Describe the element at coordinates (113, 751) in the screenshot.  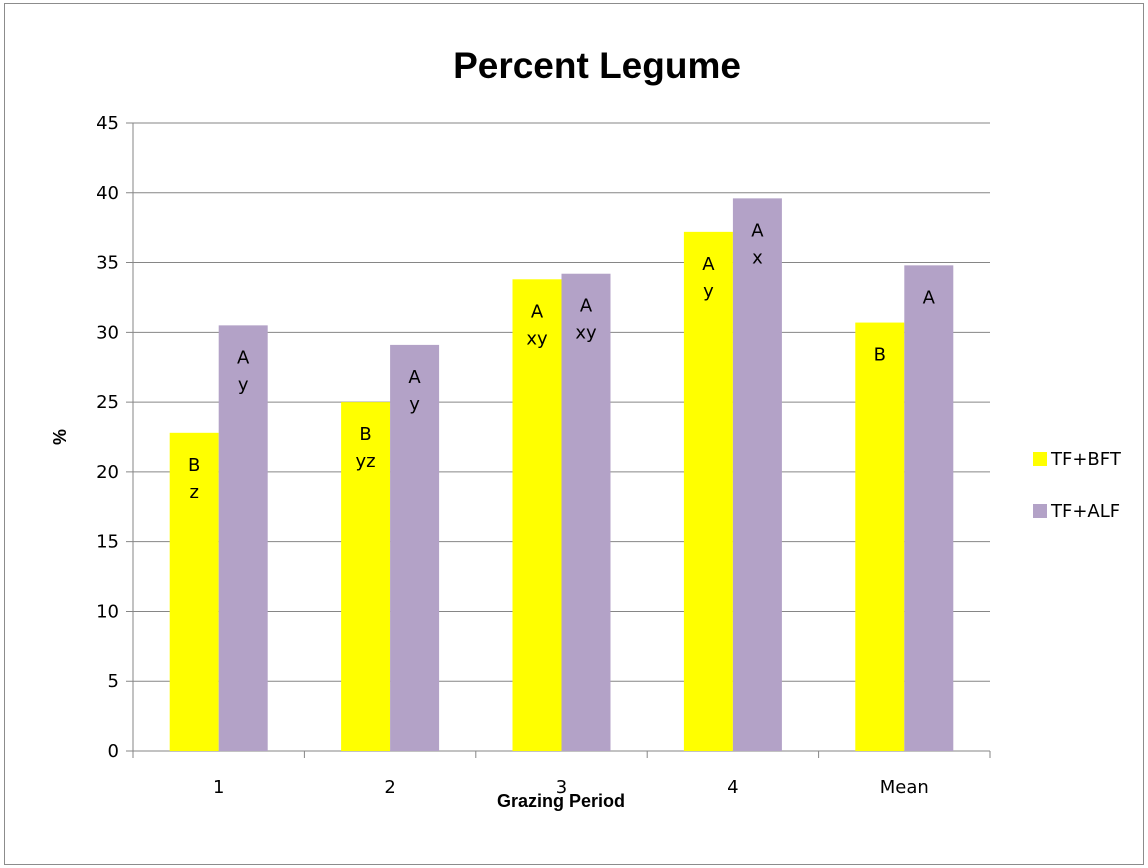
I see `y-tick-label: 0` at that location.